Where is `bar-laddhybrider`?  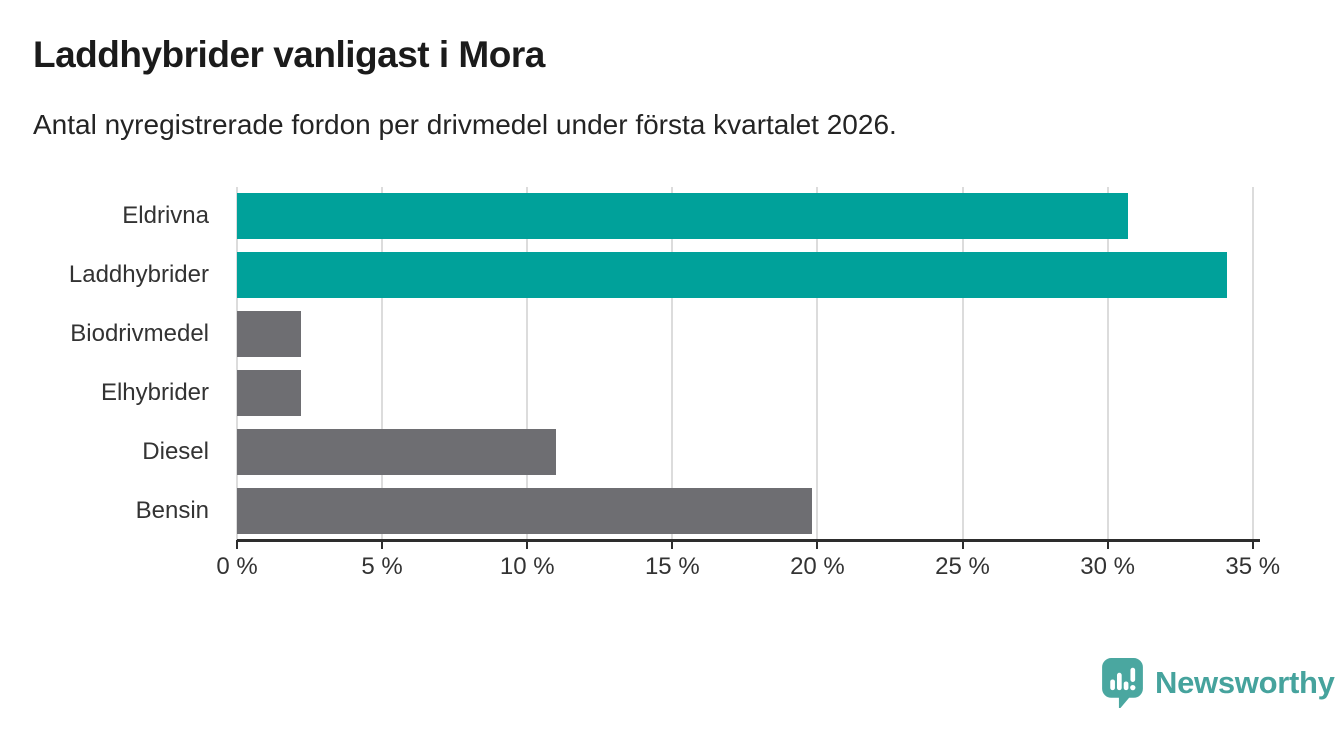 bar-laddhybrider is located at coordinates (732, 275).